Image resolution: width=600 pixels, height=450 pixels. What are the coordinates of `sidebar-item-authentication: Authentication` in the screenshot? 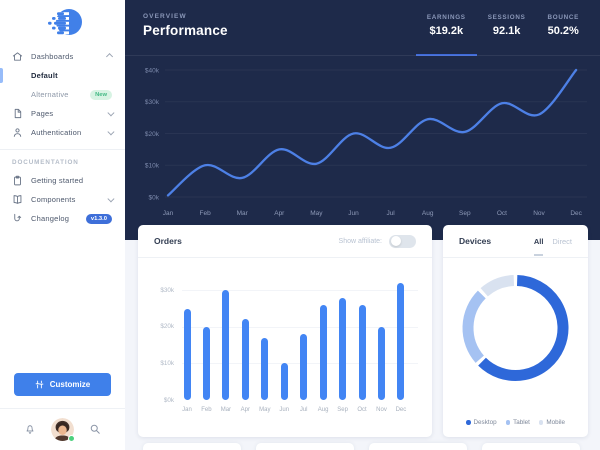 It's located at (62, 132).